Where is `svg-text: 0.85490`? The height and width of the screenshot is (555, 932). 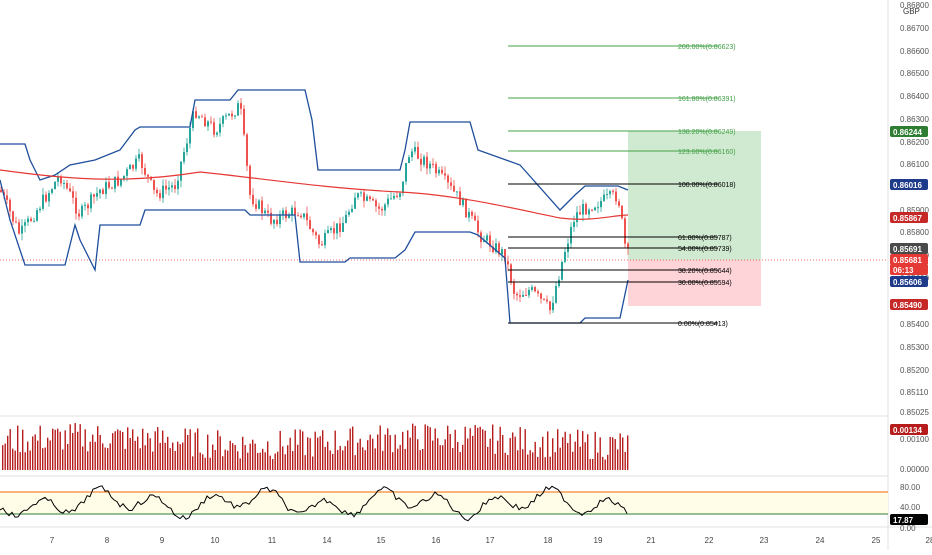
svg-text: 0.85490 is located at coordinates (907, 305).